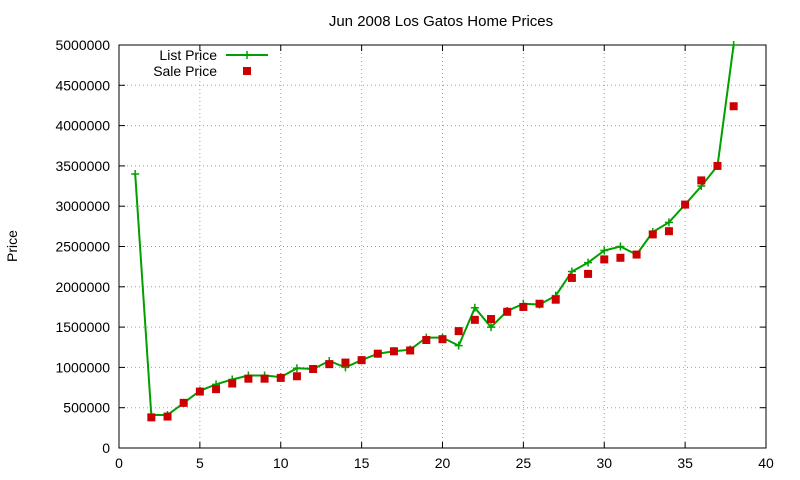 The height and width of the screenshot is (480, 800). I want to click on y-tick-label: 0, so click(106, 448).